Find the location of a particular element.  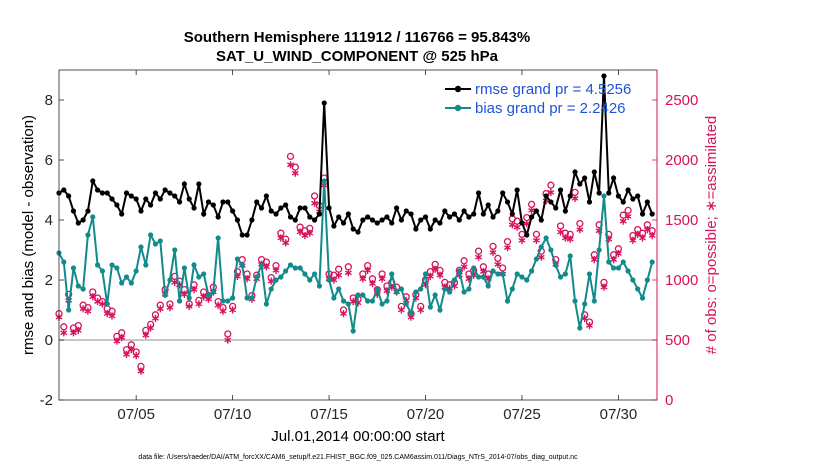

y-tick-label: 8 is located at coordinates (49, 100).